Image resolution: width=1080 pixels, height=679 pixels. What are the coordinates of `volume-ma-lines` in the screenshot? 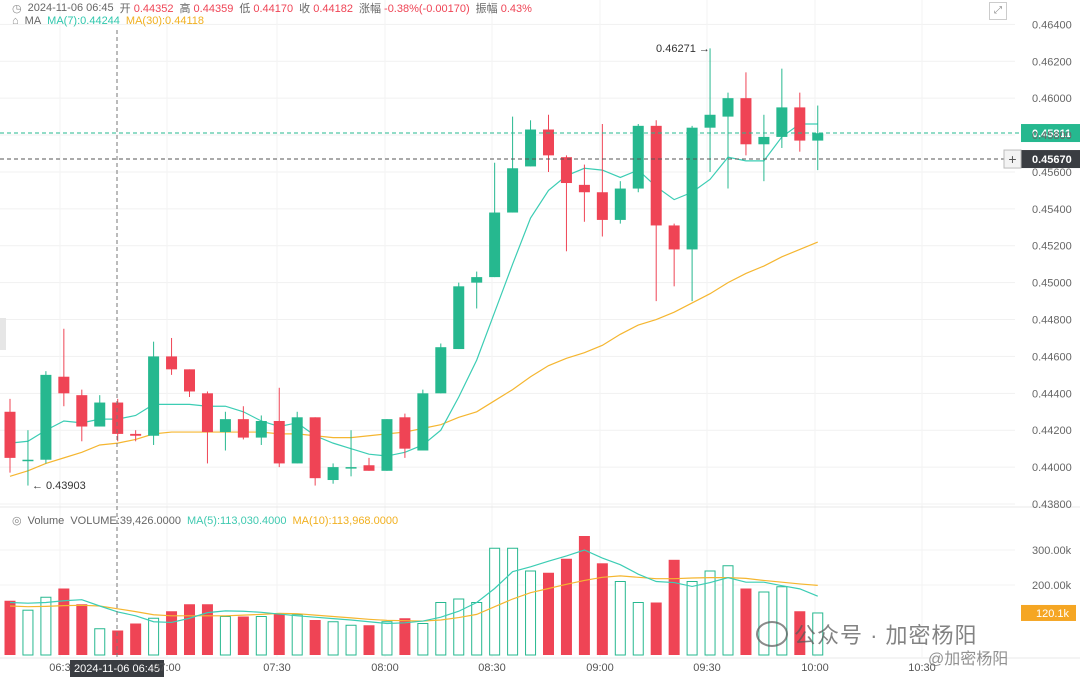 It's located at (413, 587).